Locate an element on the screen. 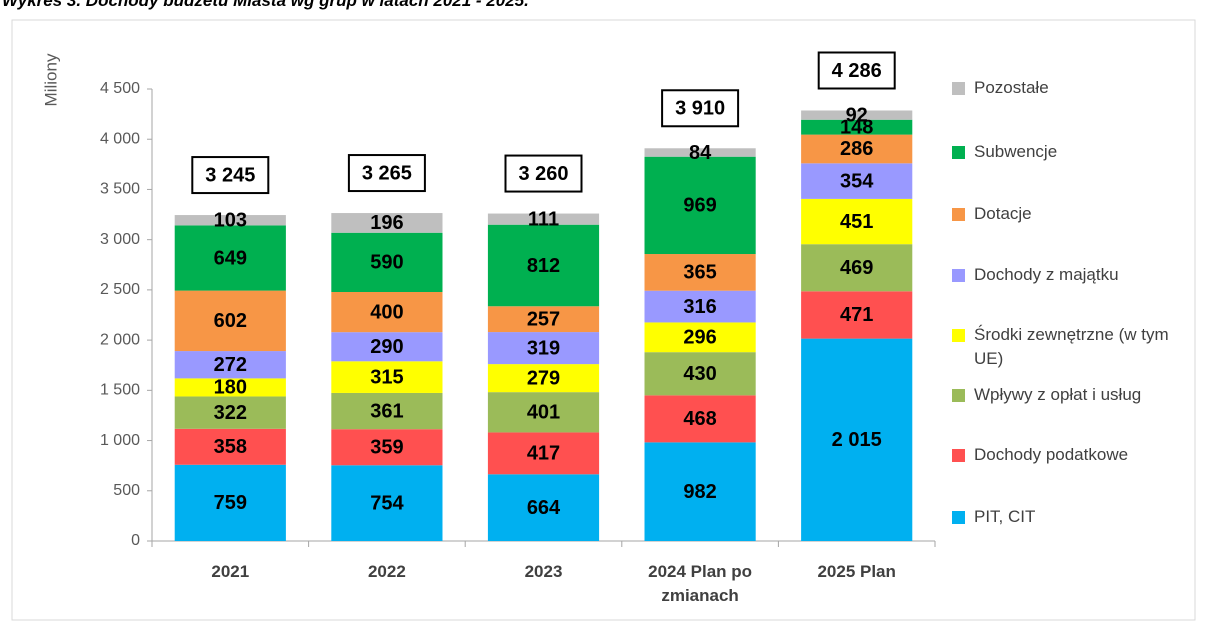 This screenshot has width=1206, height=632. data-label: 315 is located at coordinates (386, 377).